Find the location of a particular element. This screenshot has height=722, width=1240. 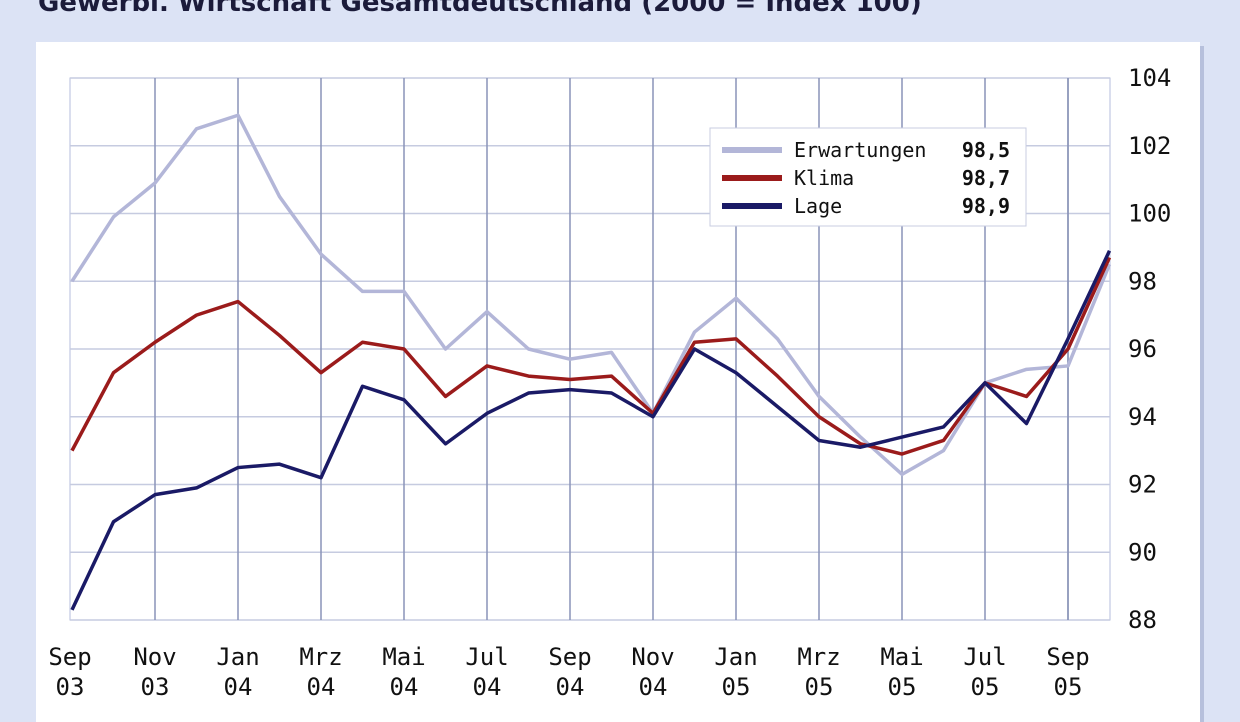

y-tick-label: 102 is located at coordinates (1149, 146).